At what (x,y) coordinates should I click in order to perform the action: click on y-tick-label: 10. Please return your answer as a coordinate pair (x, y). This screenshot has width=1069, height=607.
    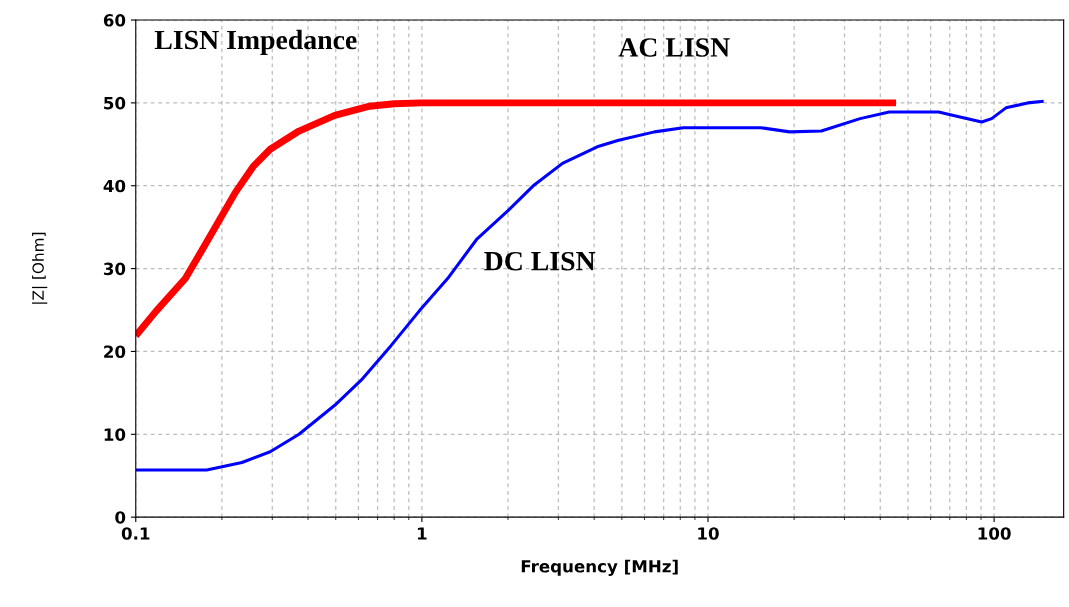
    Looking at the image, I should click on (115, 434).